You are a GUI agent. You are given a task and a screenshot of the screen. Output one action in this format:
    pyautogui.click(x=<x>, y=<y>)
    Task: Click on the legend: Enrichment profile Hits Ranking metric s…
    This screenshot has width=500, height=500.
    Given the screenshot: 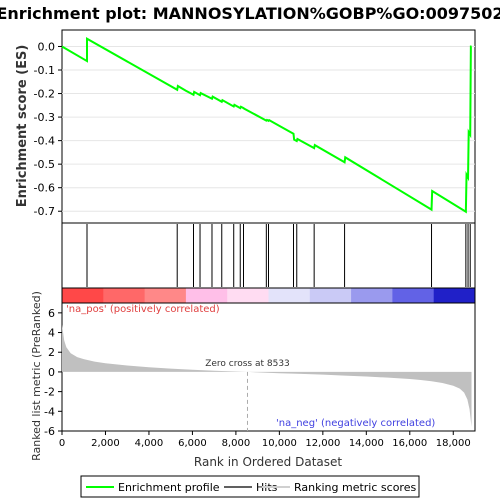 What is the action you would take?
    pyautogui.click(x=250, y=486)
    